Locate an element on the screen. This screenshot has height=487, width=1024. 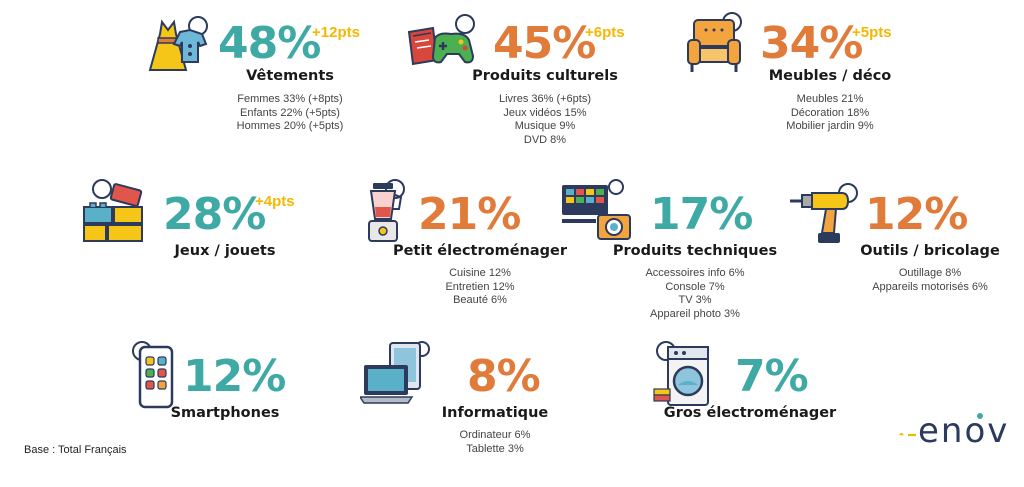
category-card-smartphones: 12% Smartphones is located at coordinates (225, 412).